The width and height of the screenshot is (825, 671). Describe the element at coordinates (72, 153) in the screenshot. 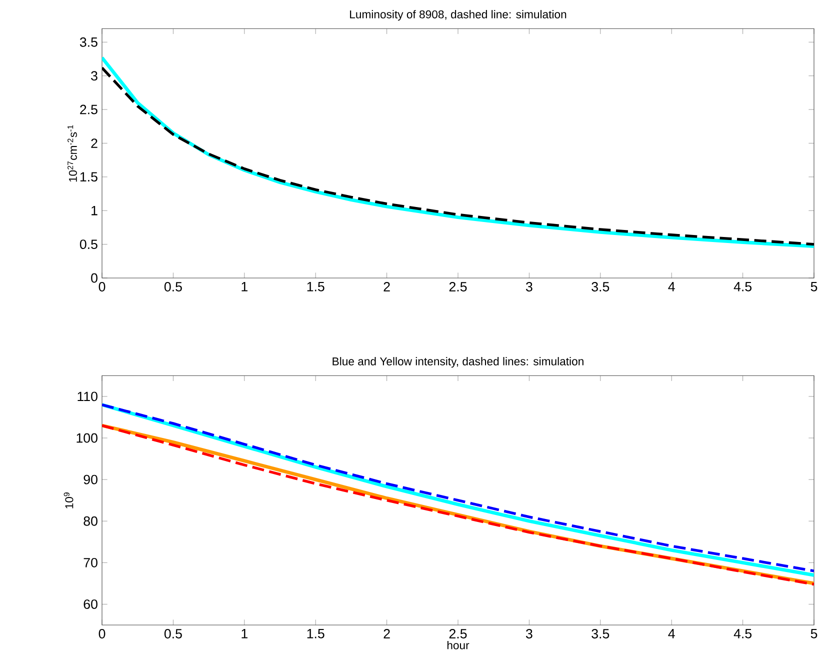

I see `y-axis-title: 10$^{27}$cm$^{-2}$s$^{-1}$` at that location.